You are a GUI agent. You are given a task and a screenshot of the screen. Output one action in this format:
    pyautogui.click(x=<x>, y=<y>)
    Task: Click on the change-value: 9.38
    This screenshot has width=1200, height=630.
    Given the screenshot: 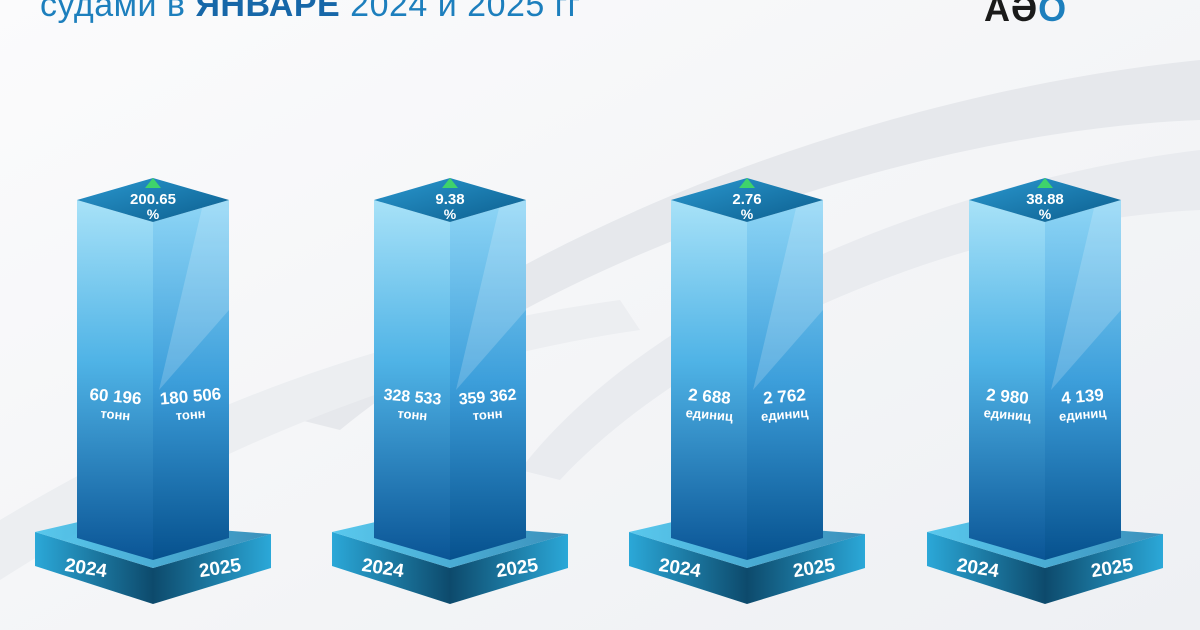 What is the action you would take?
    pyautogui.click(x=449, y=199)
    